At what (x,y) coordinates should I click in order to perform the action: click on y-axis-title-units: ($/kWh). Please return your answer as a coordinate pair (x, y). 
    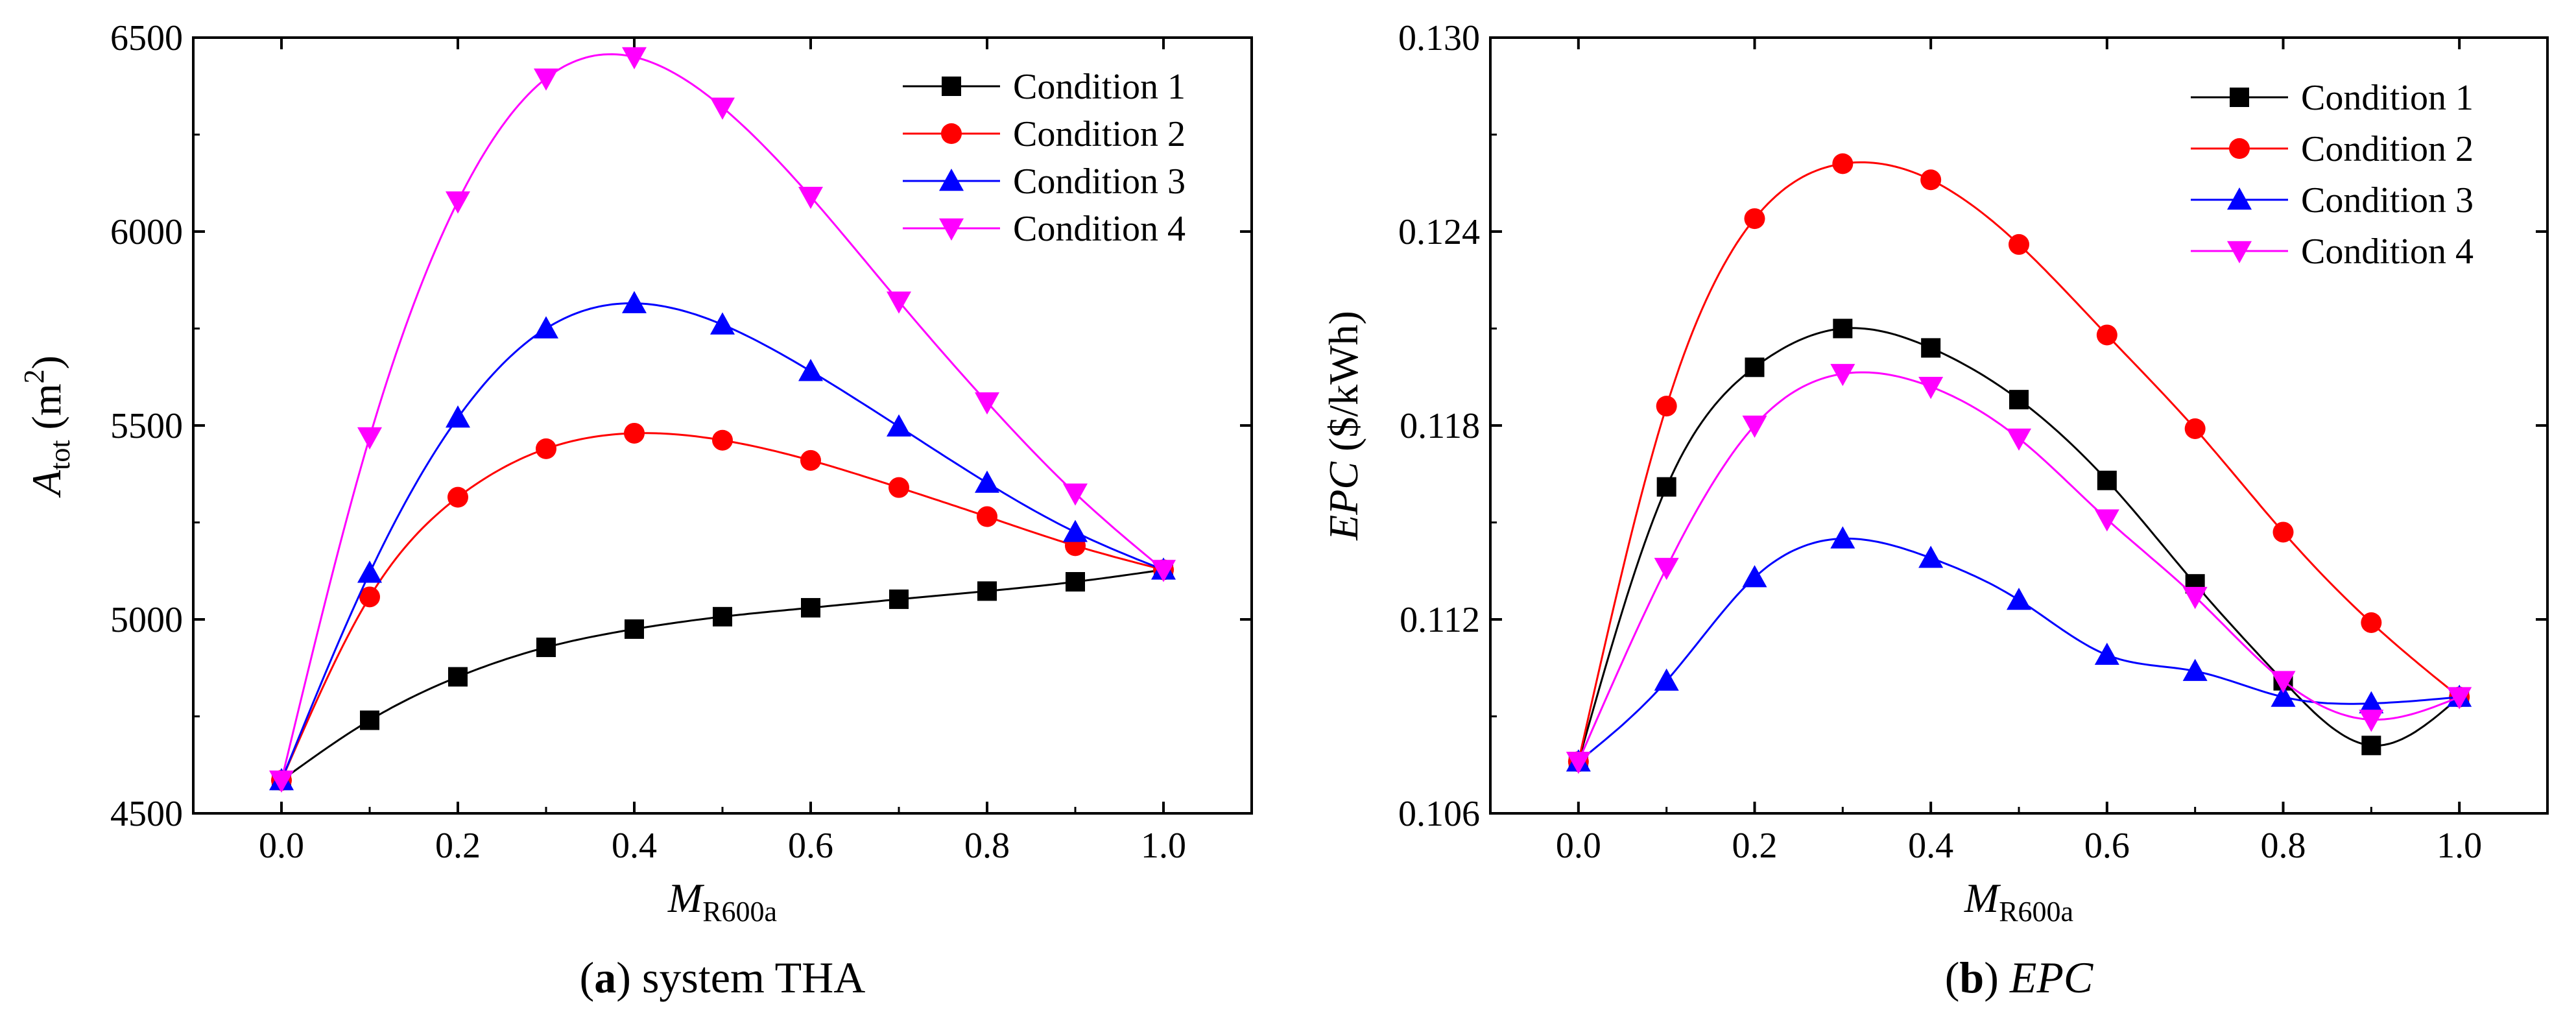
    Looking at the image, I should click on (1343, 386).